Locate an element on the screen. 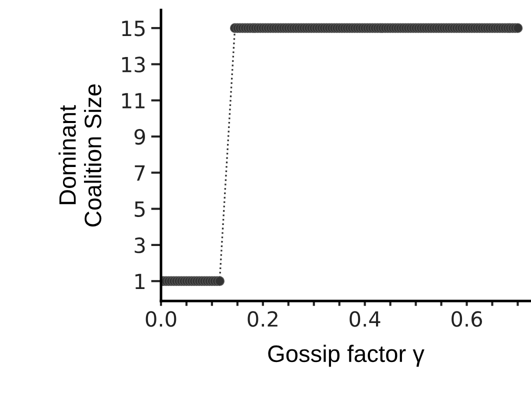  x-tick-label: 0.2 is located at coordinates (263, 319).